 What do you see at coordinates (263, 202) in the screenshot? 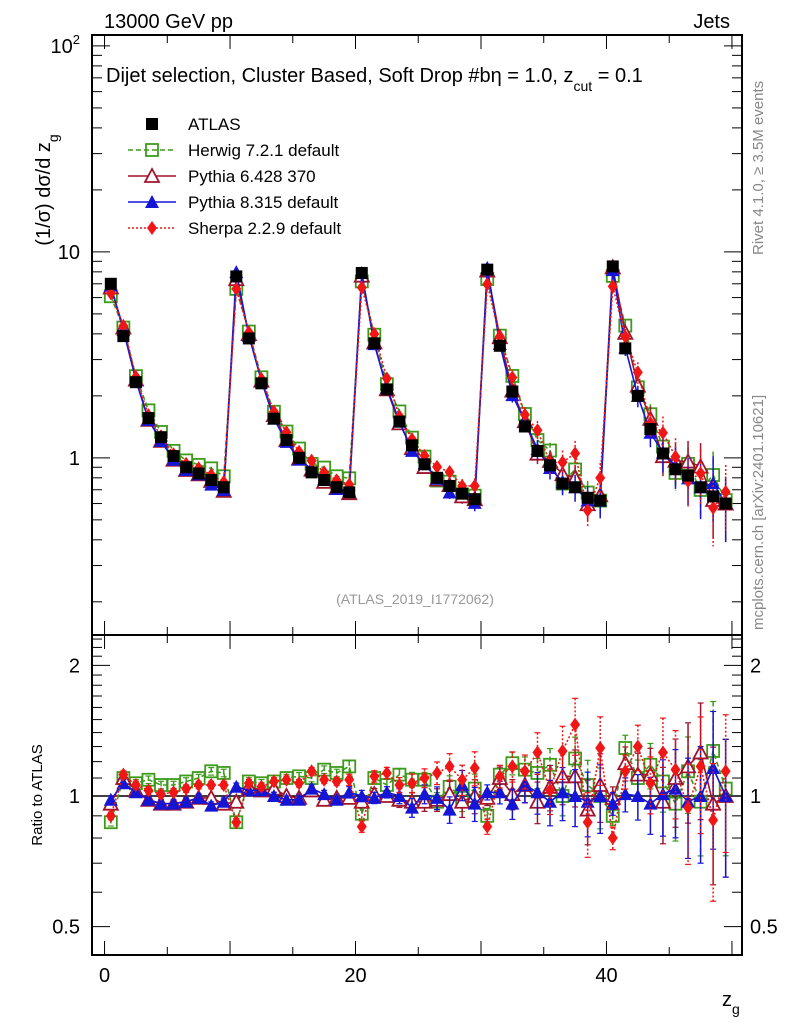
I see `legend-label: Pythia 8.315 default` at bounding box center [263, 202].